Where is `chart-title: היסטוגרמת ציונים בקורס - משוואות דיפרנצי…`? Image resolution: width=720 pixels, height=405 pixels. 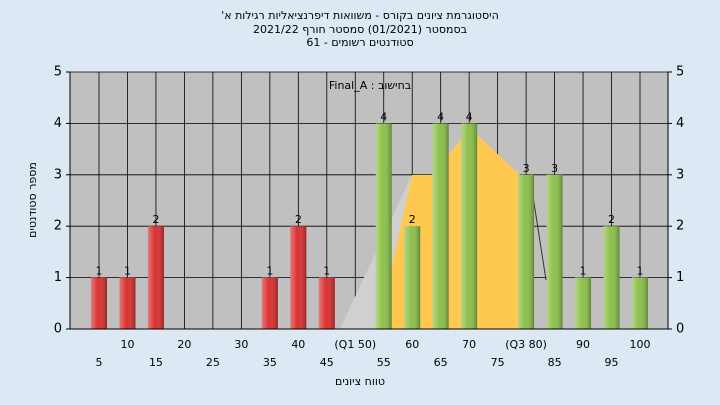 chart-title: היסטוגרמת ציונים בקורס - משוואות דיפרנצי… is located at coordinates (360, 15).